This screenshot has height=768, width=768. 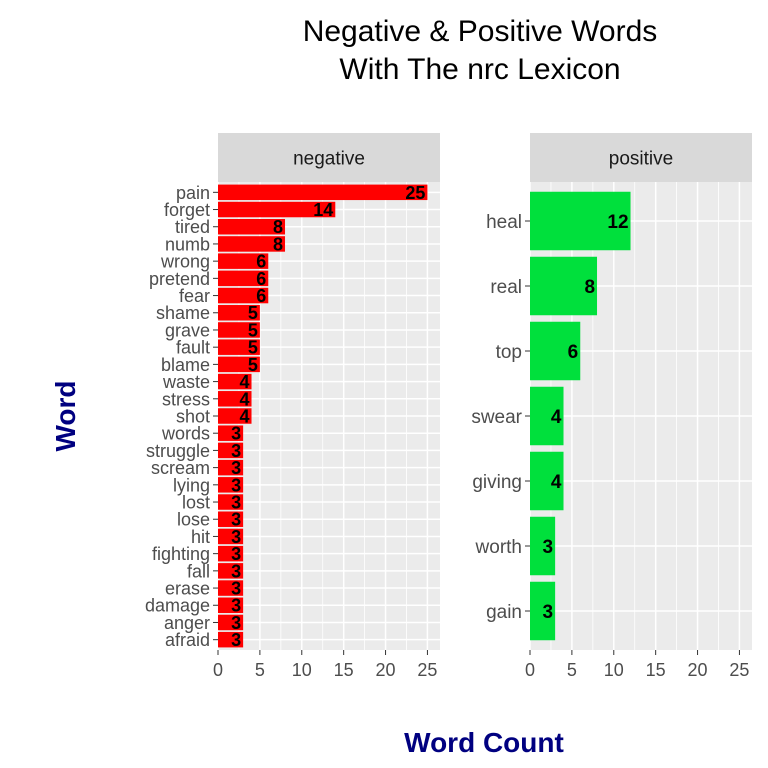 I want to click on y-tick-label-negative-stress: stress, so click(x=186, y=399).